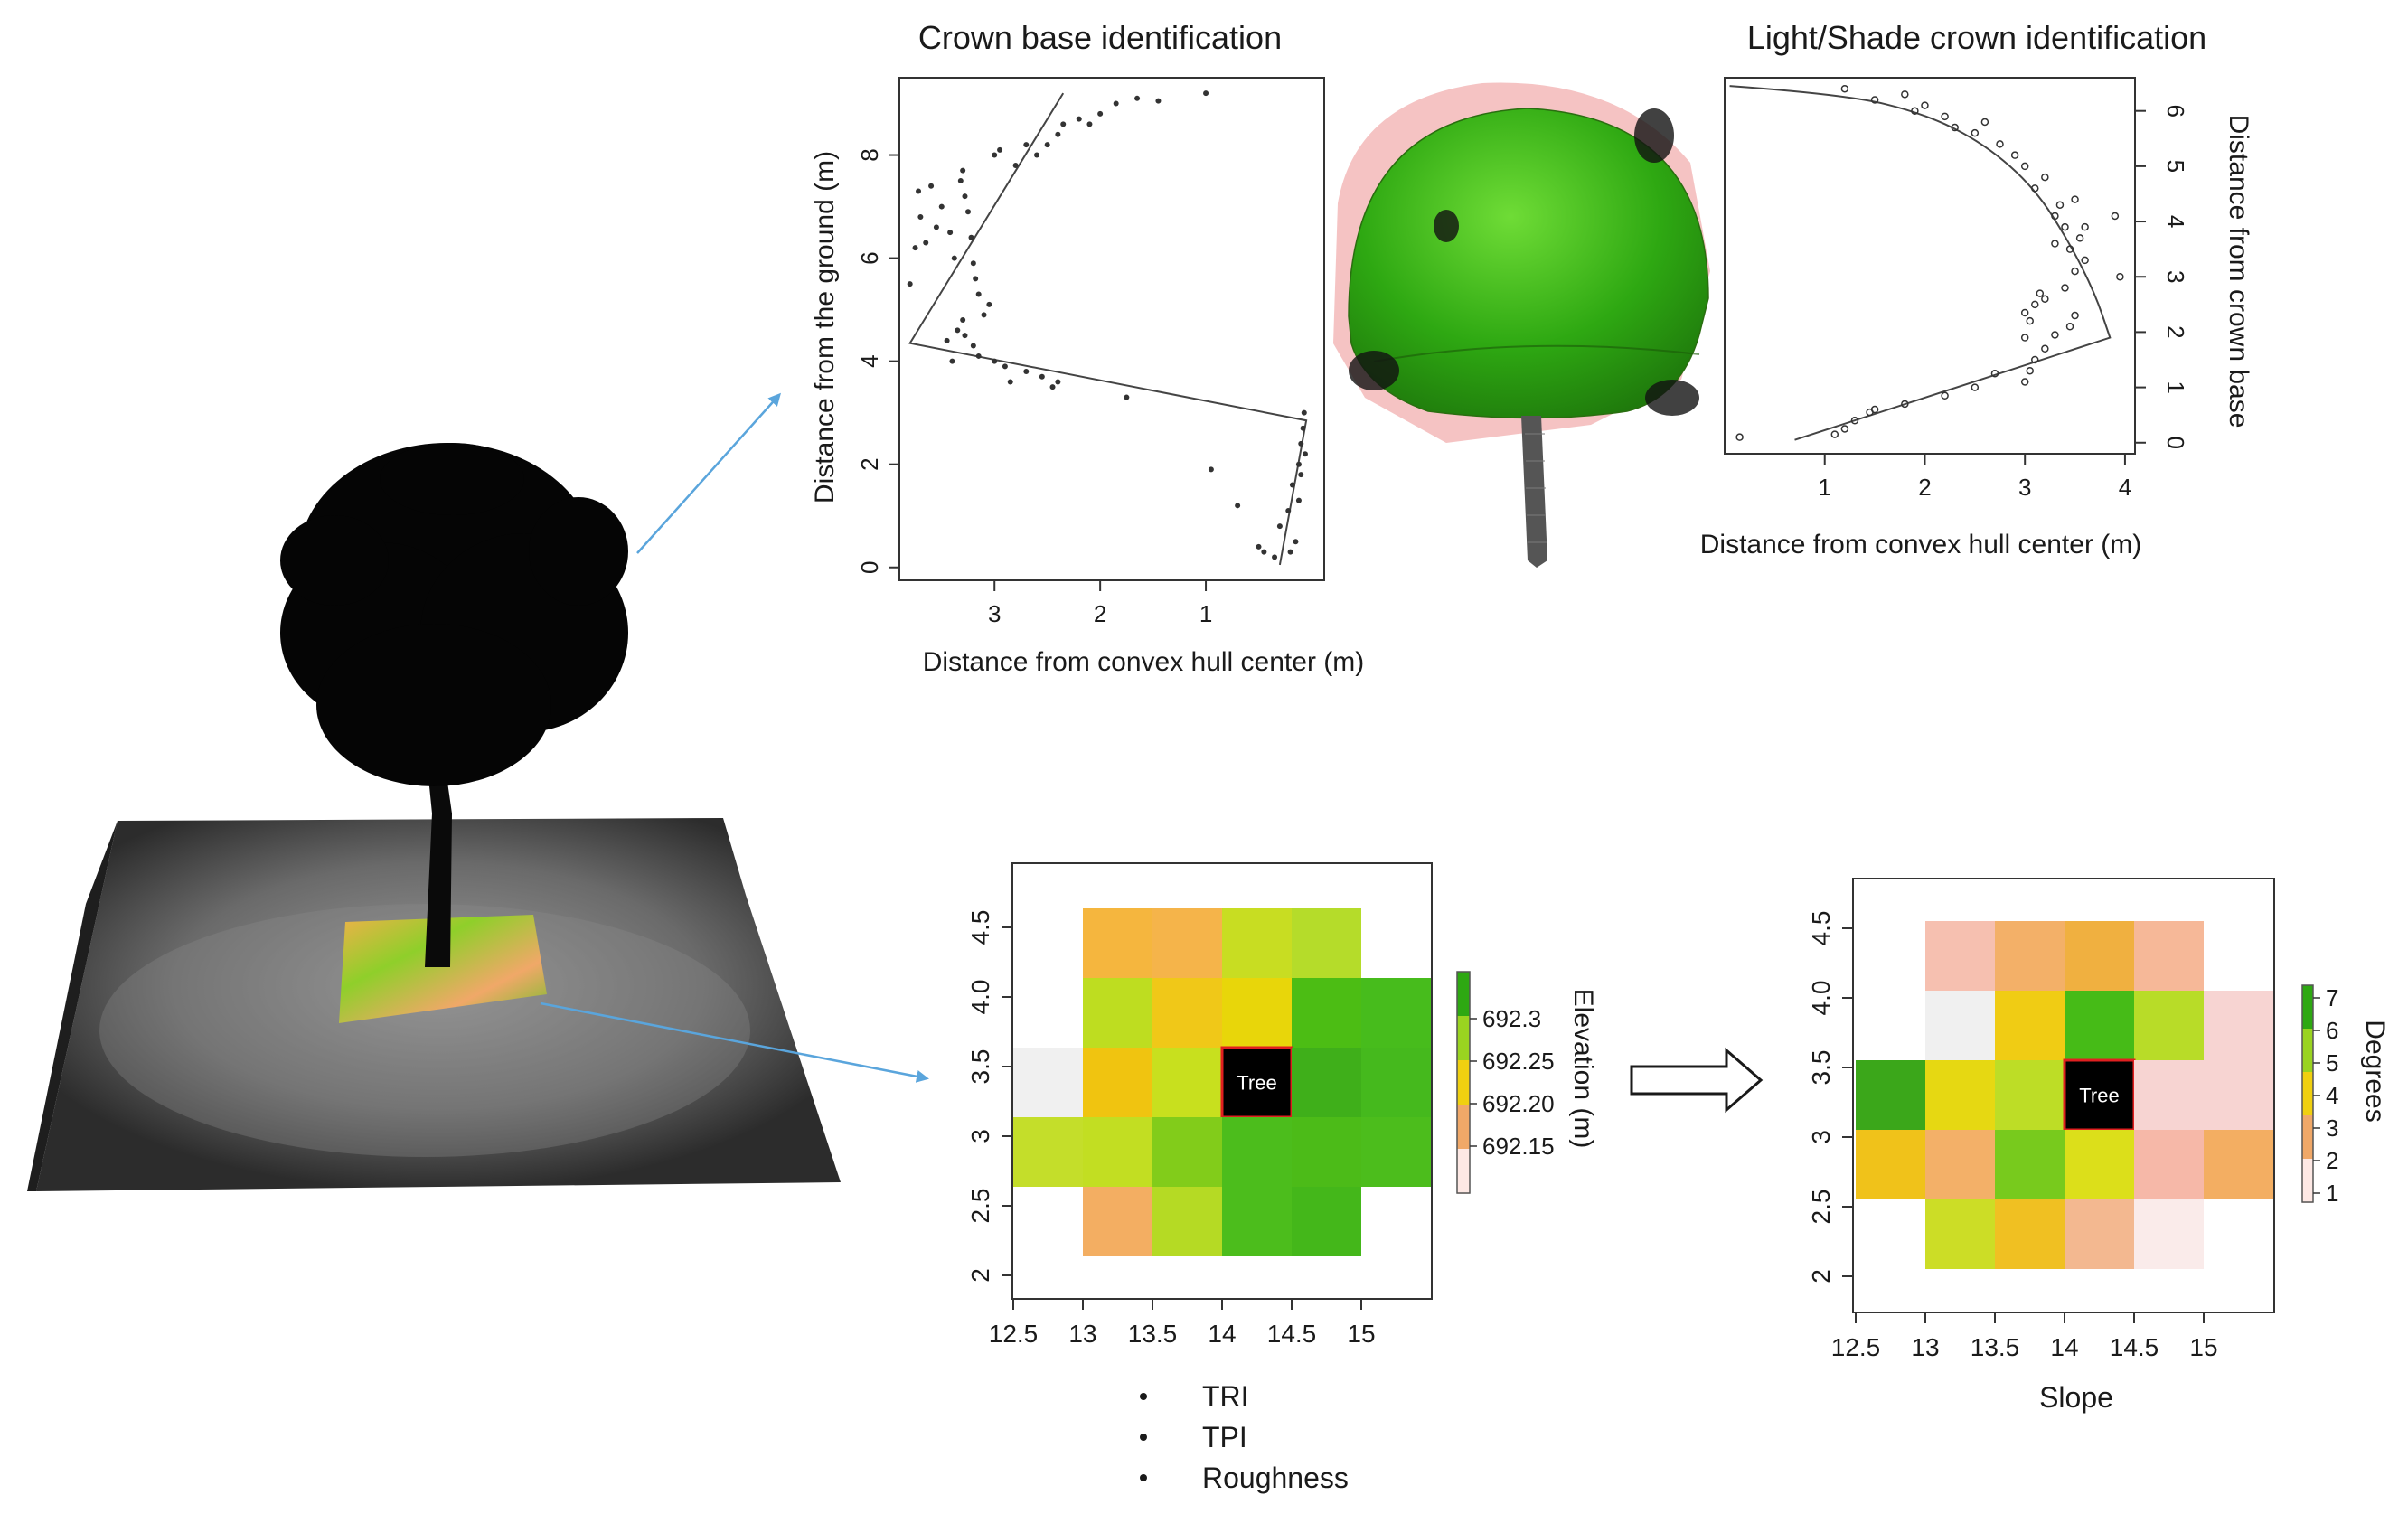 The image size is (2408, 1514). I want to click on tree-cell-label: Tree, so click(1256, 1083).